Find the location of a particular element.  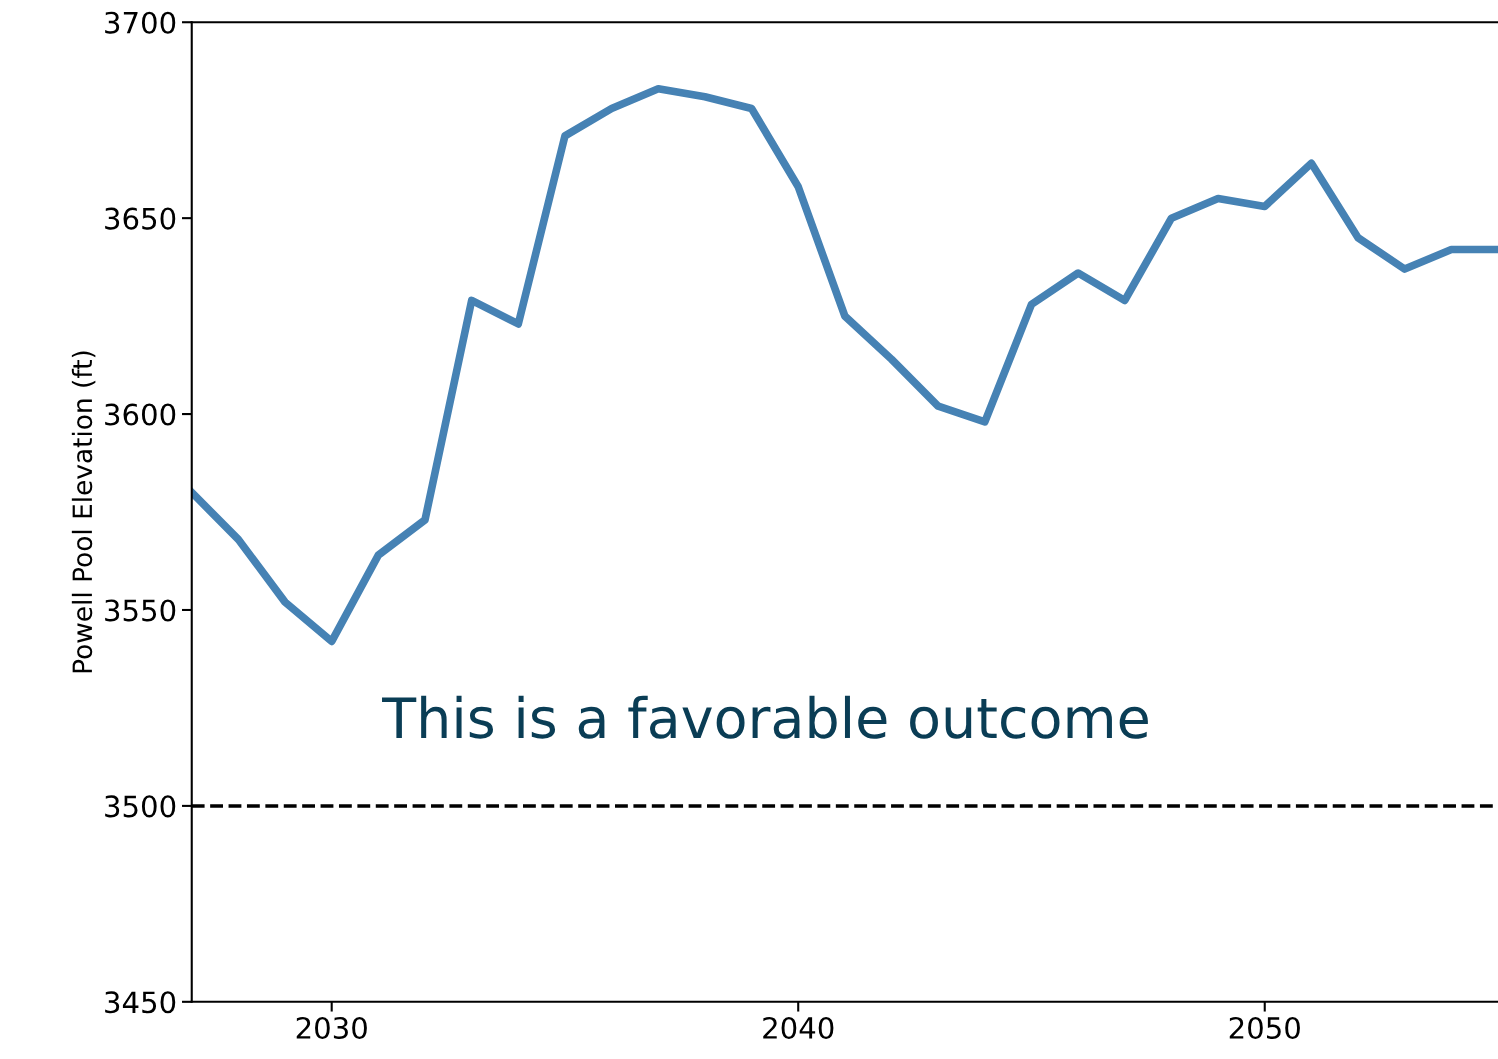

y-tick-label: 3550 is located at coordinates (140, 610).